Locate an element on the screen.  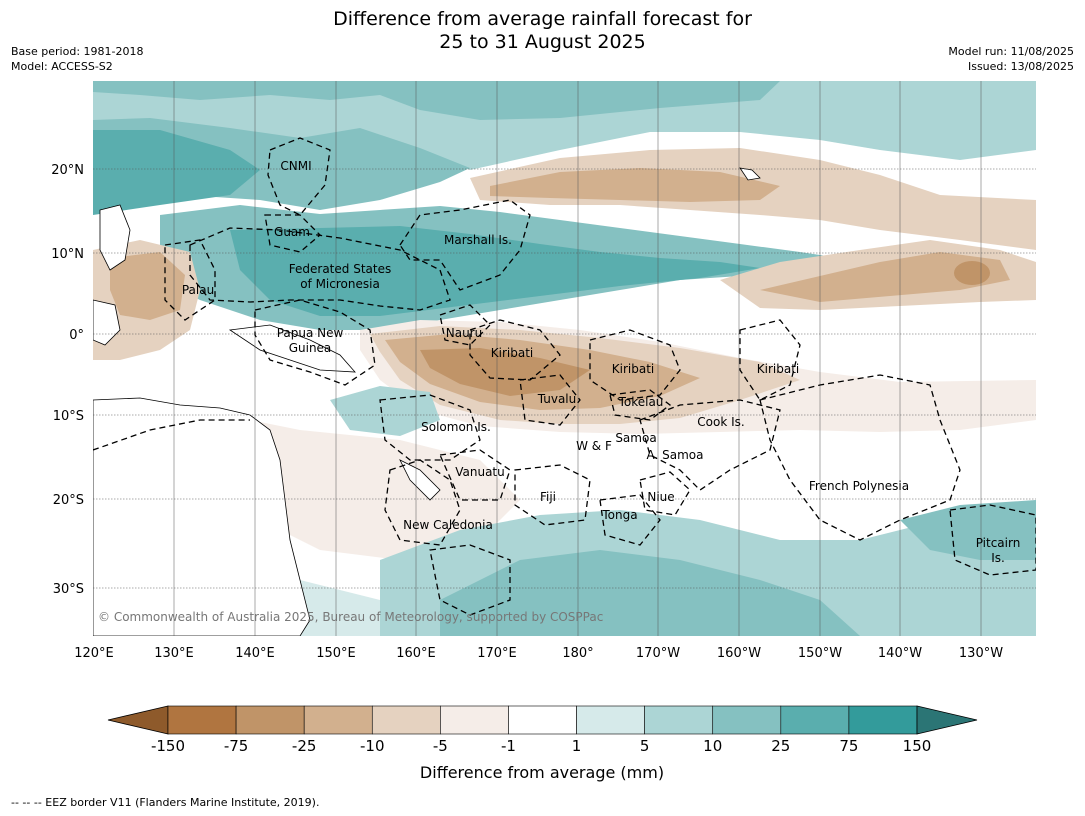
issued-date: Issued: 13/08/2025 is located at coordinates (1020, 66).